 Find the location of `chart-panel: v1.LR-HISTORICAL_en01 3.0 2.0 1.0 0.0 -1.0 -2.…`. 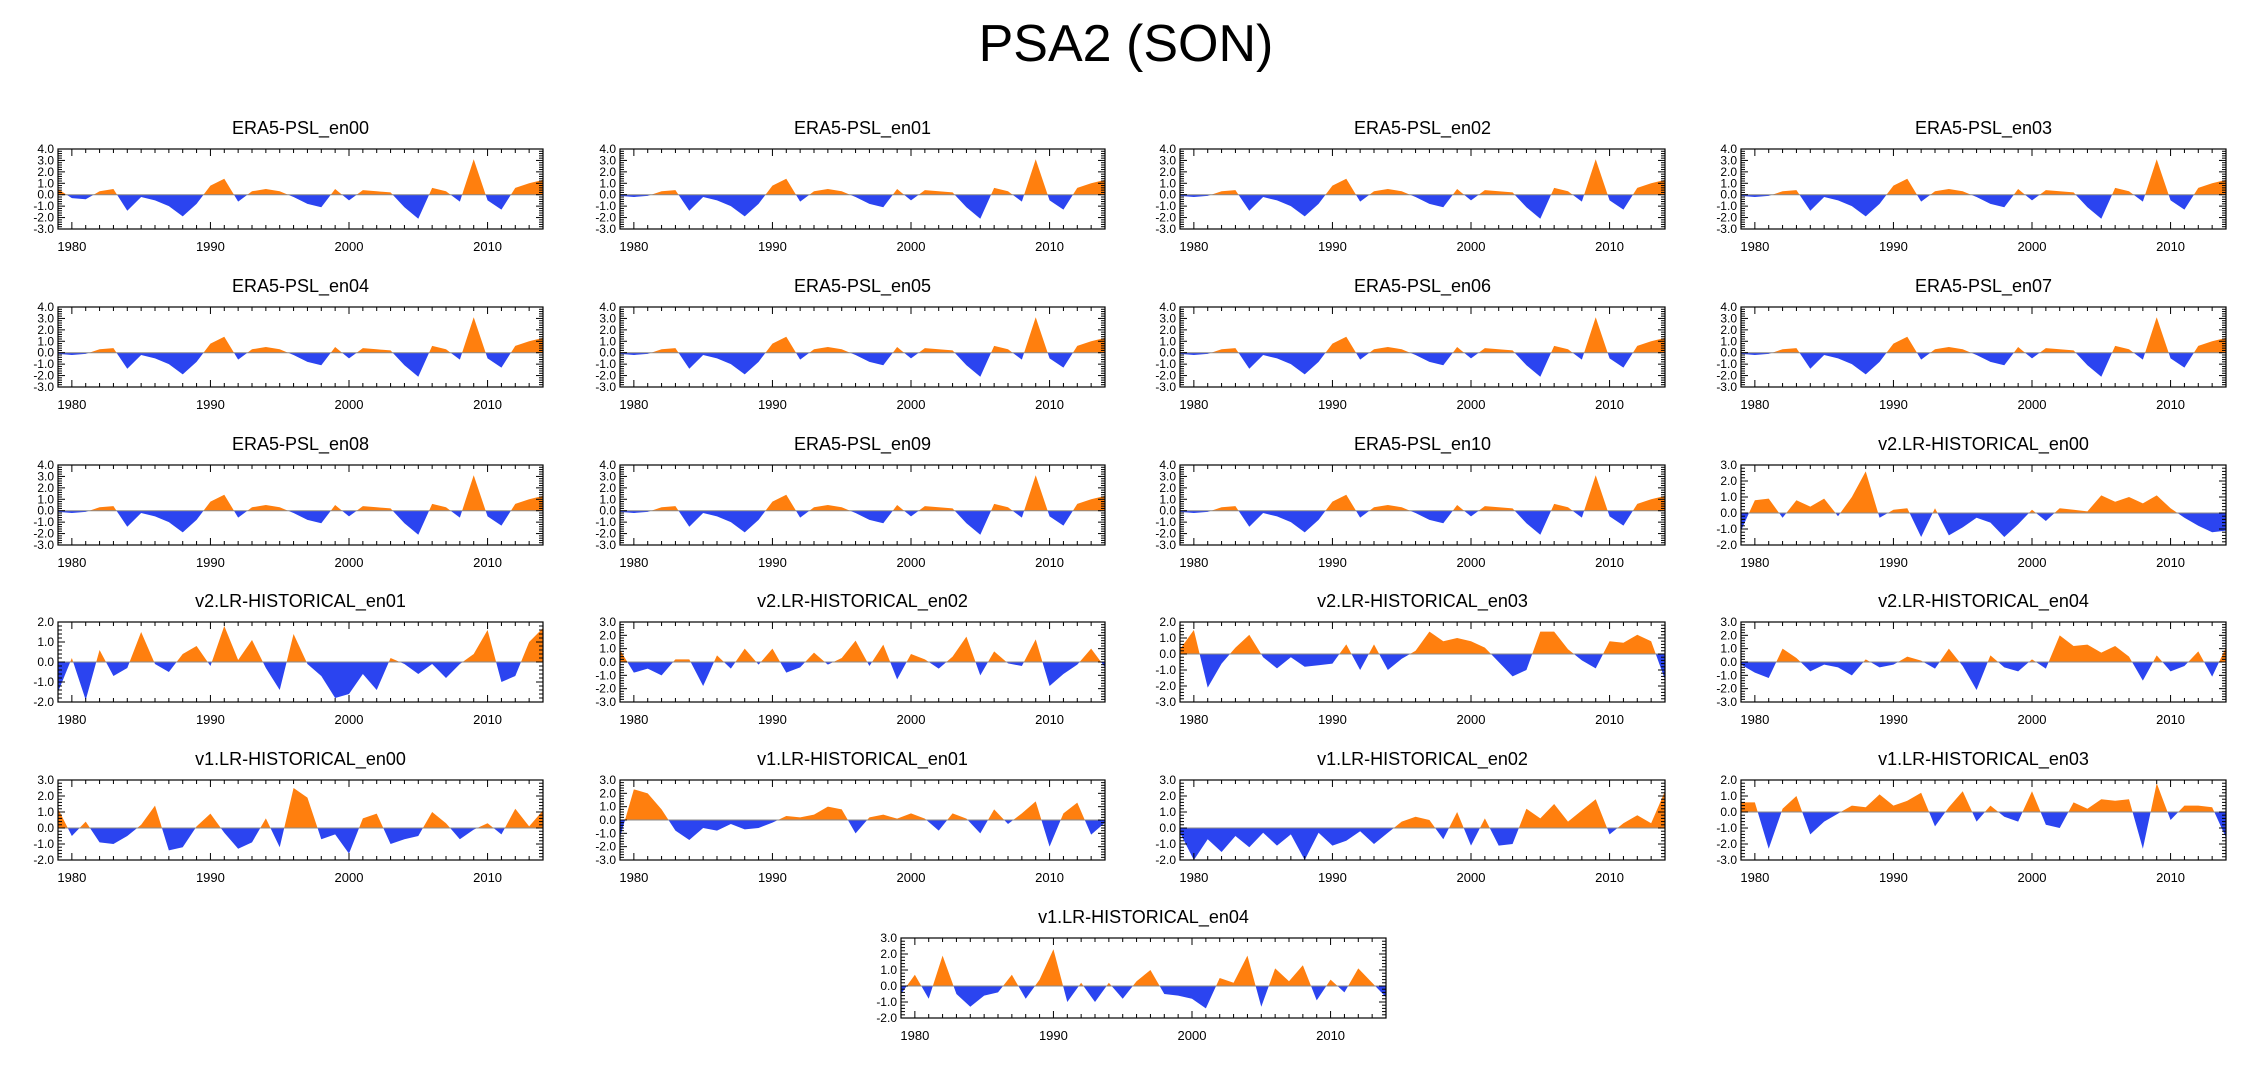

chart-panel: v1.LR-HISTORICAL_en01 3.0 2.0 1.0 0.0 -1.0 -2.… is located at coordinates (842, 820).